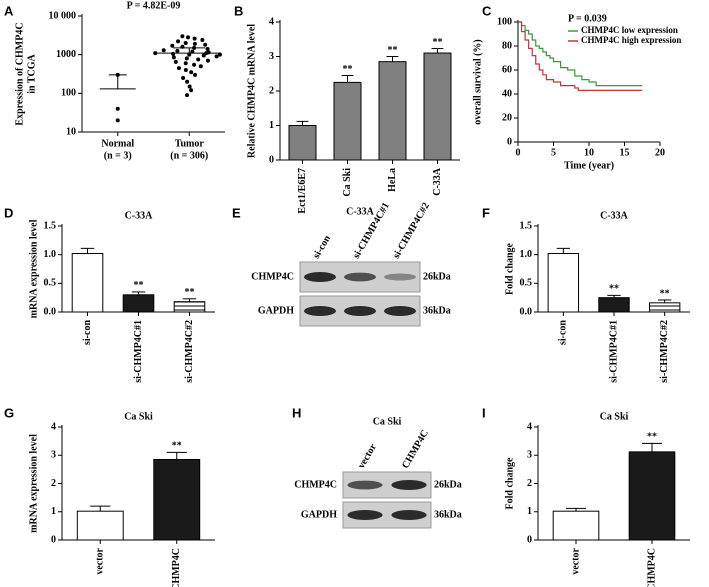  What do you see at coordinates (319, 514) in the screenshot?
I see `protein-label: GAPDH` at bounding box center [319, 514].